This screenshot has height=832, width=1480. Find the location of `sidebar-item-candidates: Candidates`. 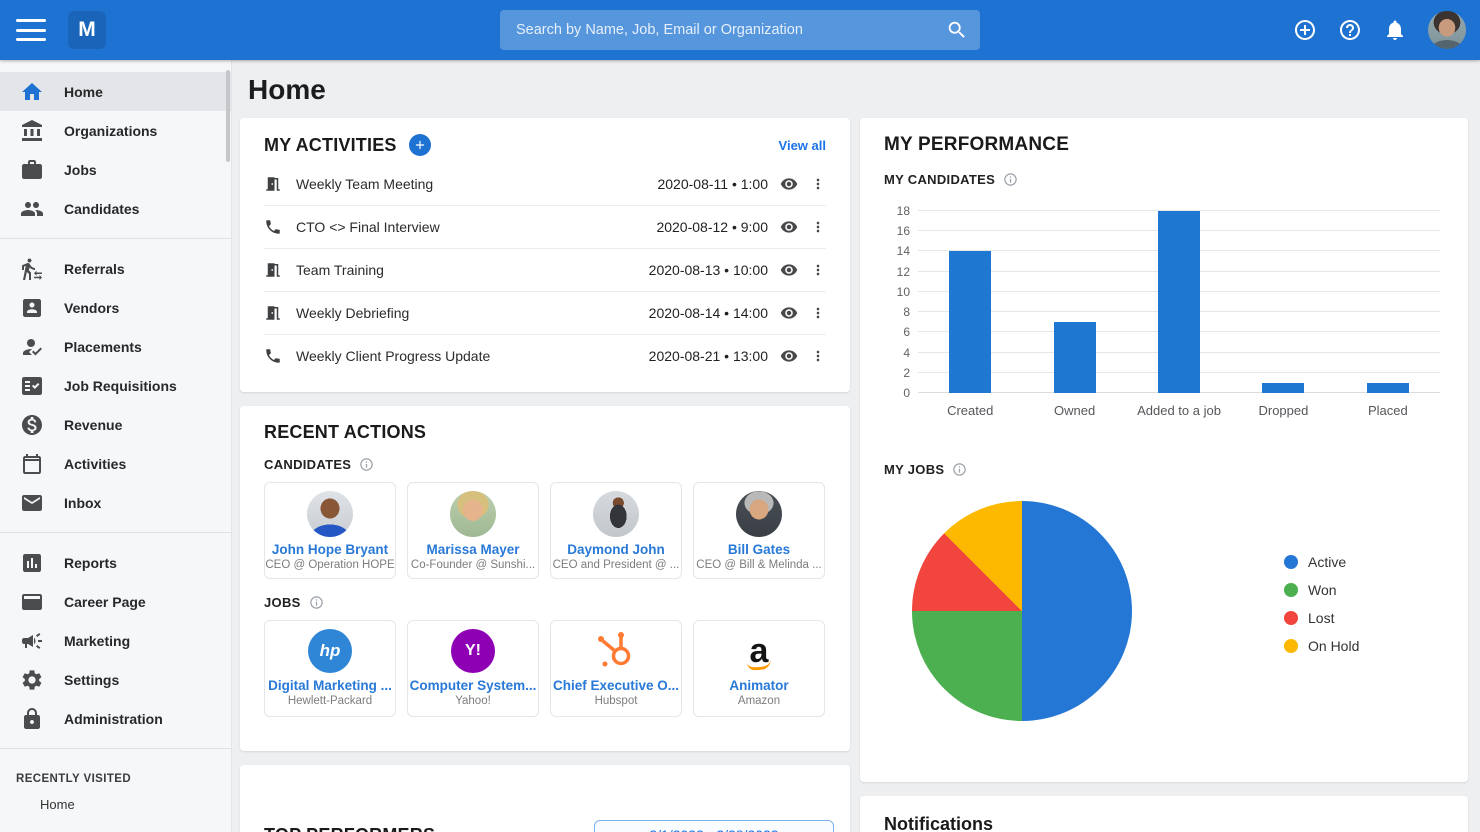

sidebar-item-candidates: Candidates is located at coordinates (115, 208).